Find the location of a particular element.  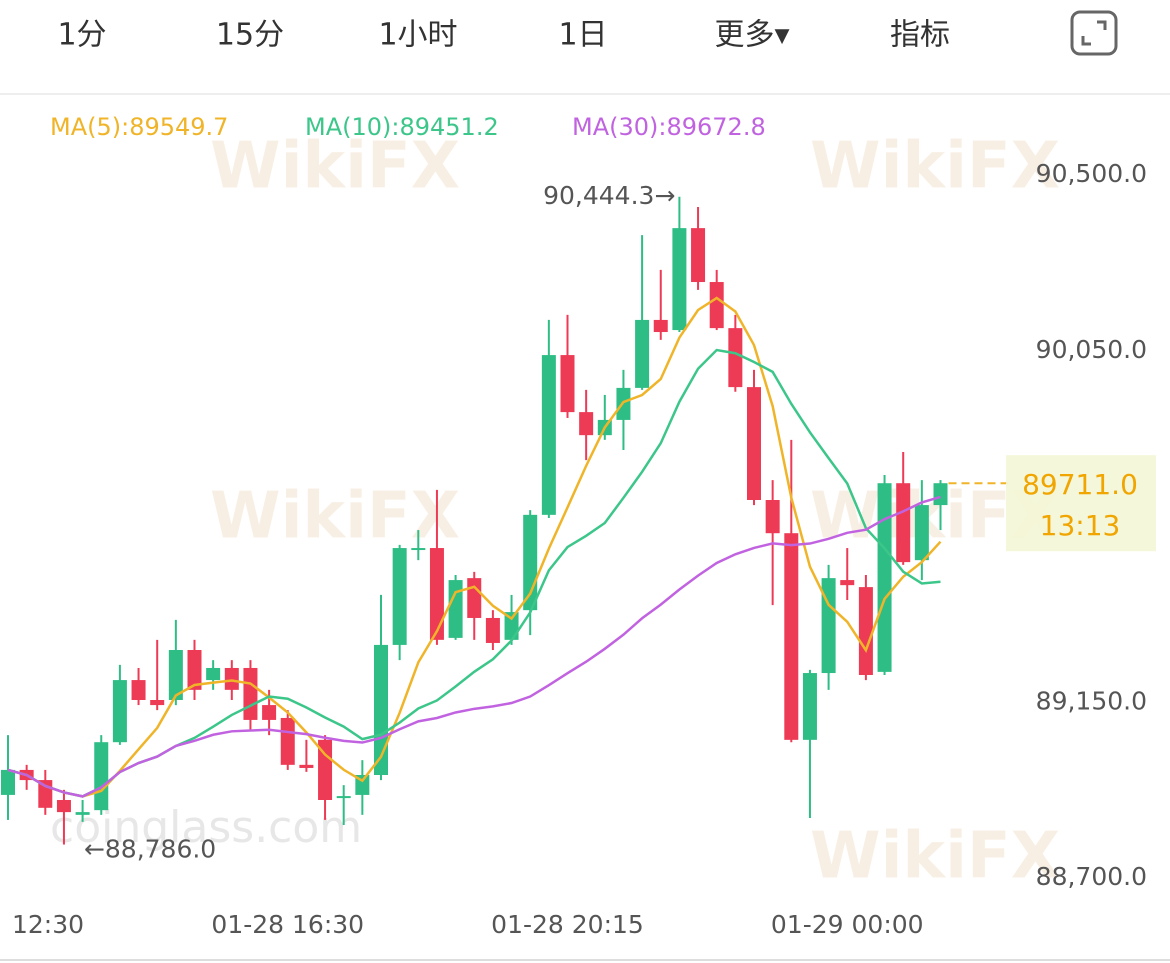

last-price-label: 89711.0 is located at coordinates (1080, 484).